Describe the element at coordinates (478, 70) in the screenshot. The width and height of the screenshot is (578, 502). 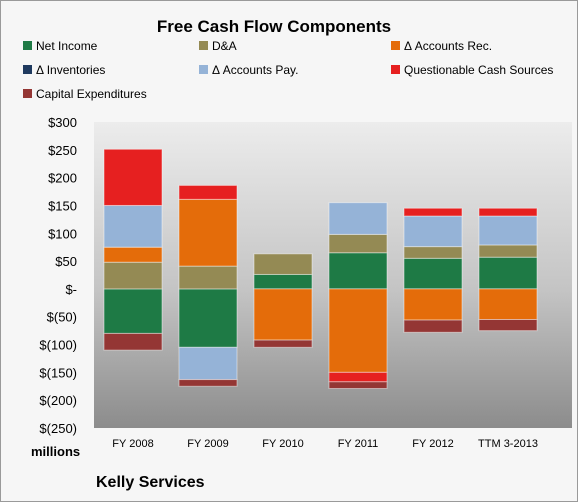
I see `legend-label: Questionable Cash Sources` at that location.